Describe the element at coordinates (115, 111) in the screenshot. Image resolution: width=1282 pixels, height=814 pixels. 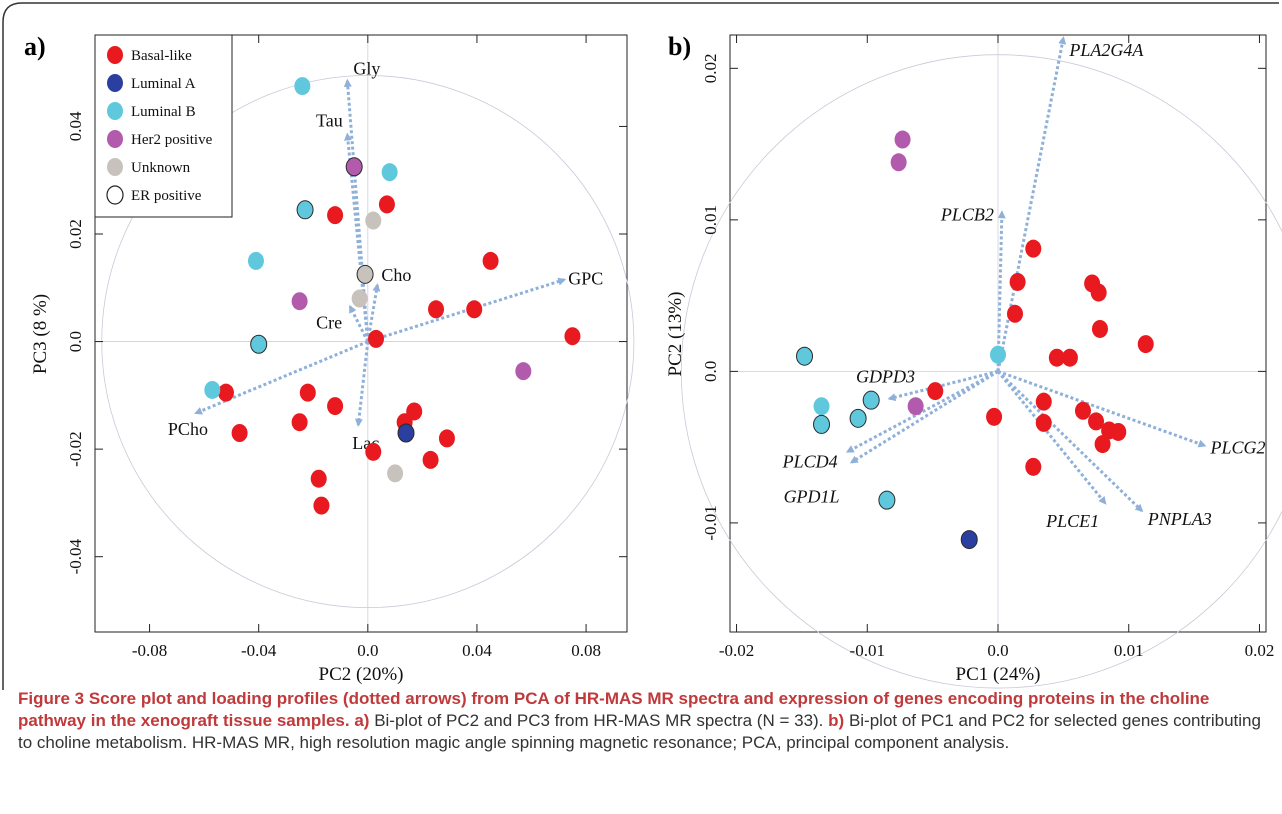
I see `legend-marker-luminal-b` at that location.